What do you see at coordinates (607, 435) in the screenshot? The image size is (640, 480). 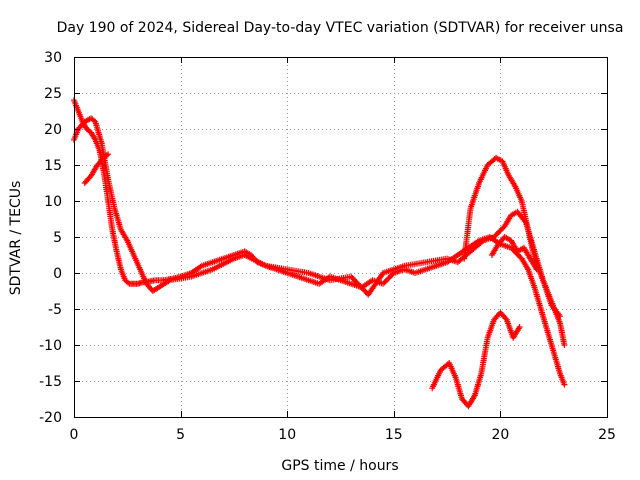 I see `x-tick-label: 25` at bounding box center [607, 435].